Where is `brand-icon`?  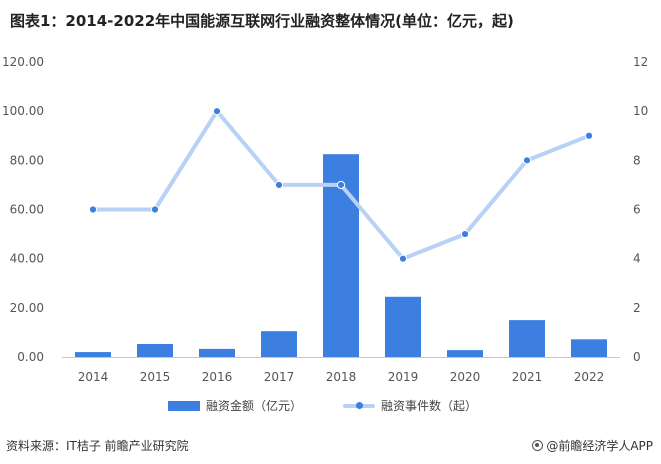 brand-icon is located at coordinates (538, 445).